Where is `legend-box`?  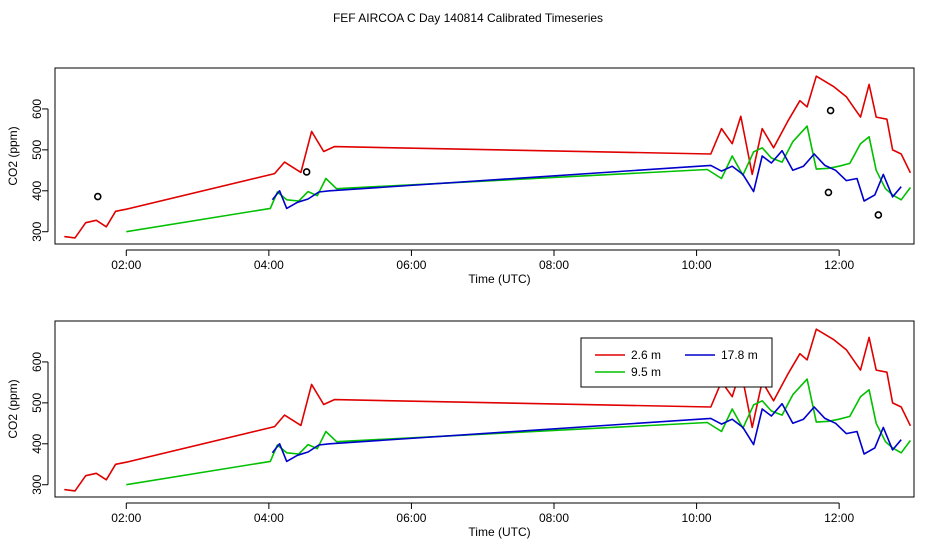
legend-box is located at coordinates (676, 362).